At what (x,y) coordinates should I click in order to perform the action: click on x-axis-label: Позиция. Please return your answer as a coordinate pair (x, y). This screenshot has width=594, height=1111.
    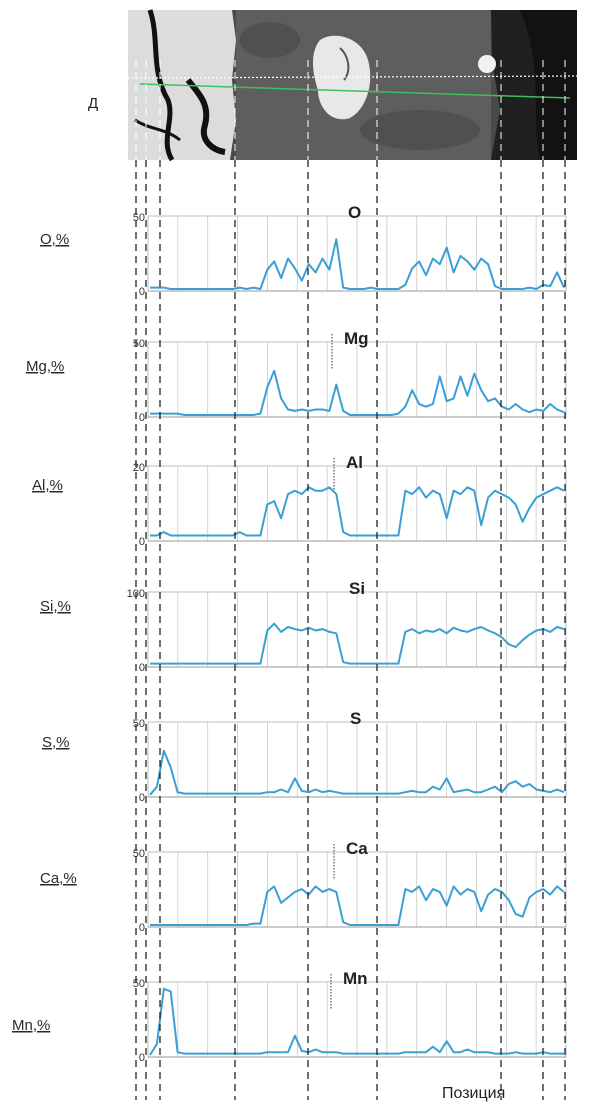
    Looking at the image, I should click on (473, 1093).